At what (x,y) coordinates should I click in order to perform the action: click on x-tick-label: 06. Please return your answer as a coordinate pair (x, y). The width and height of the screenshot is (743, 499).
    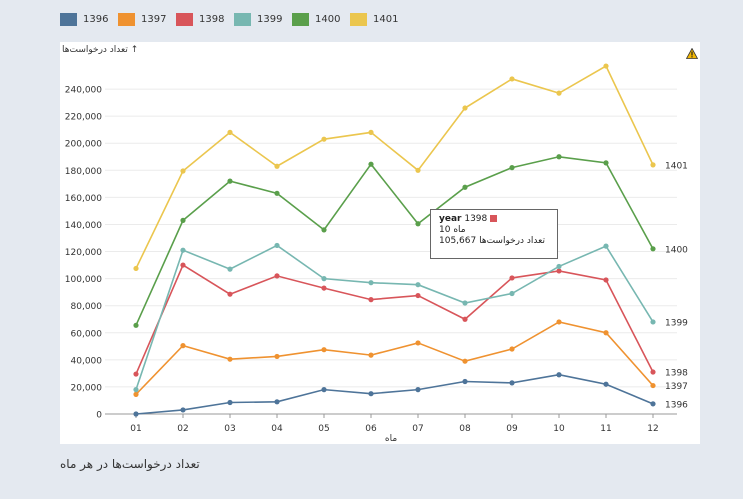
    Looking at the image, I should click on (371, 429).